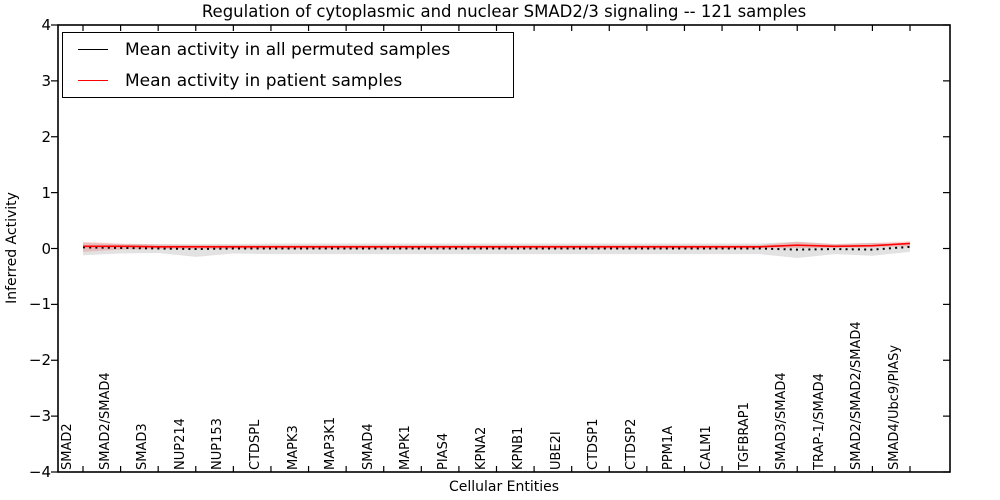 This screenshot has height=500, width=1000. I want to click on x-axis-label: Cellular Entities, so click(504, 487).